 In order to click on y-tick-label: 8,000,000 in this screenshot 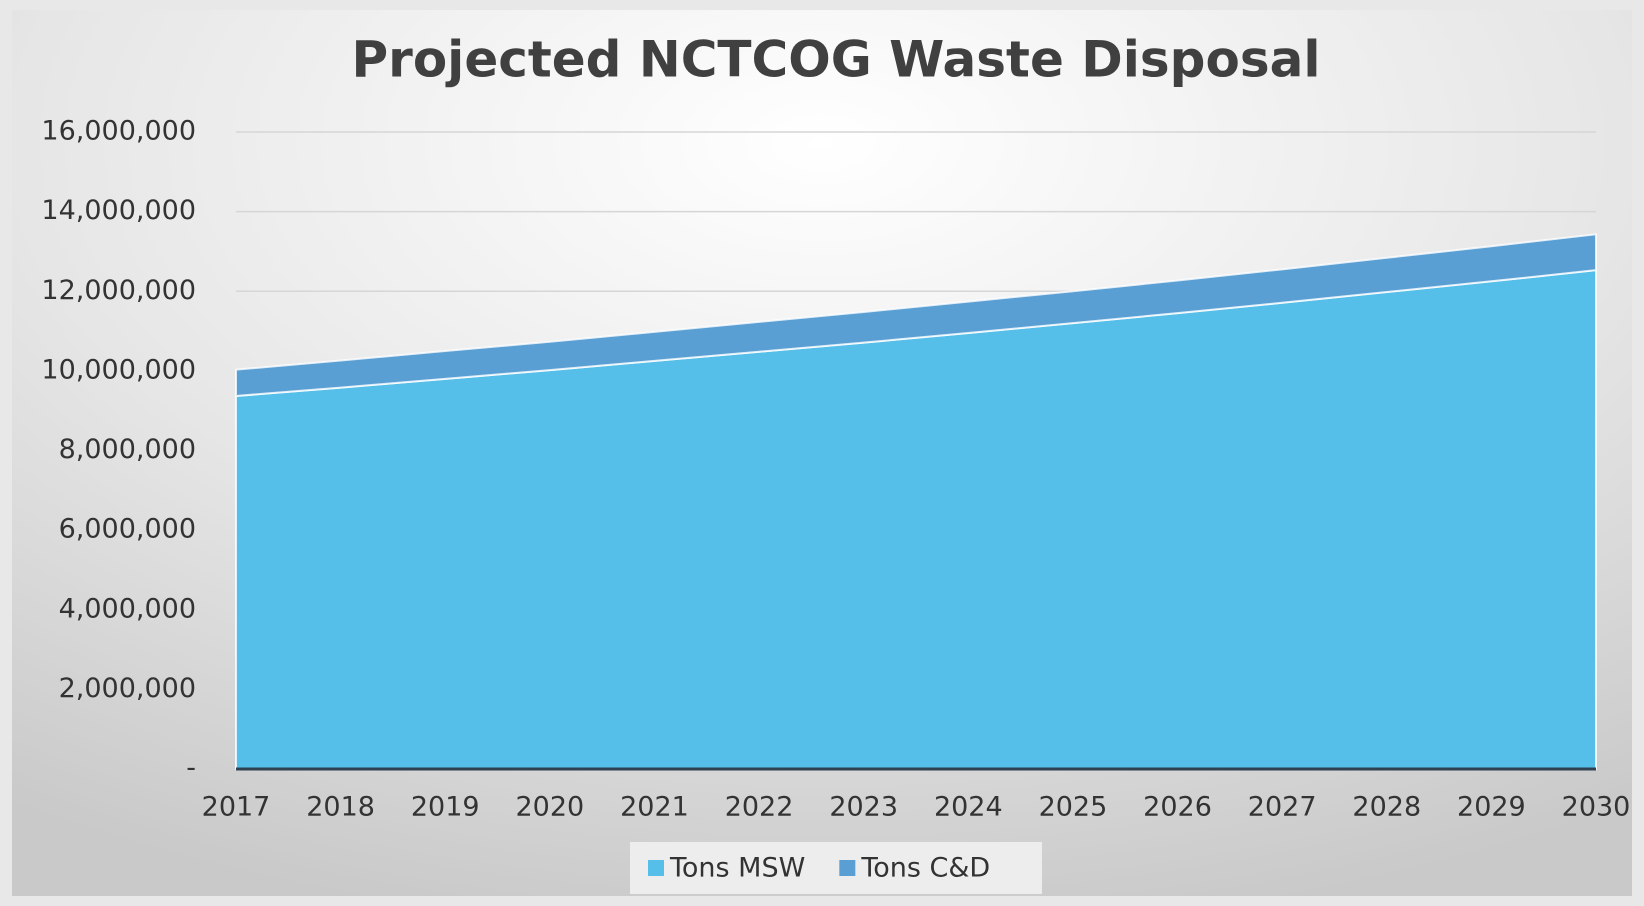, I will do `click(127, 449)`.